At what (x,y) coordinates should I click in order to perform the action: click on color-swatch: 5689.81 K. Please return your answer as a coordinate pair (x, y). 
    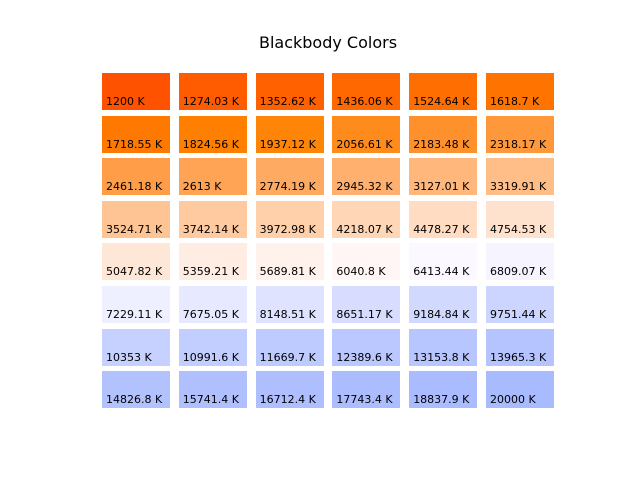
    Looking at the image, I should click on (289, 262).